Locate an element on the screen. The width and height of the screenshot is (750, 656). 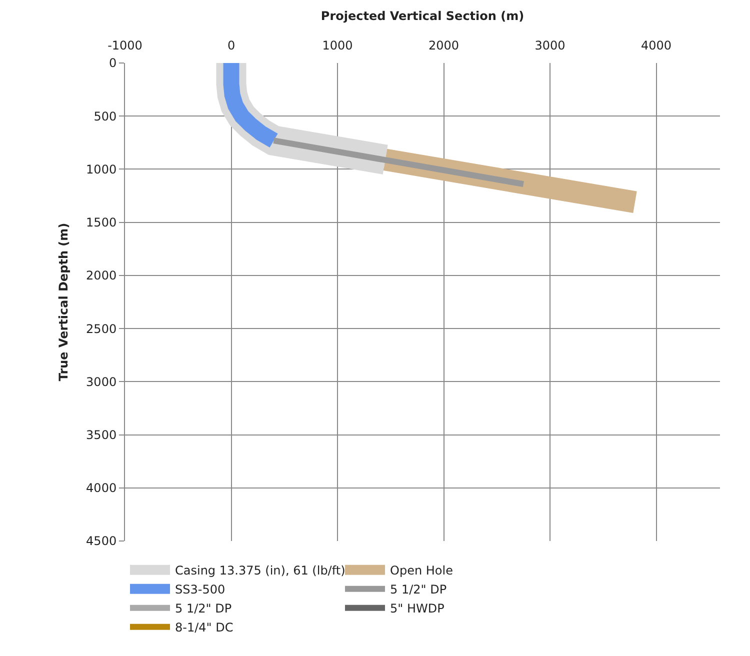
y-tick-label: 1500 is located at coordinates (101, 223).